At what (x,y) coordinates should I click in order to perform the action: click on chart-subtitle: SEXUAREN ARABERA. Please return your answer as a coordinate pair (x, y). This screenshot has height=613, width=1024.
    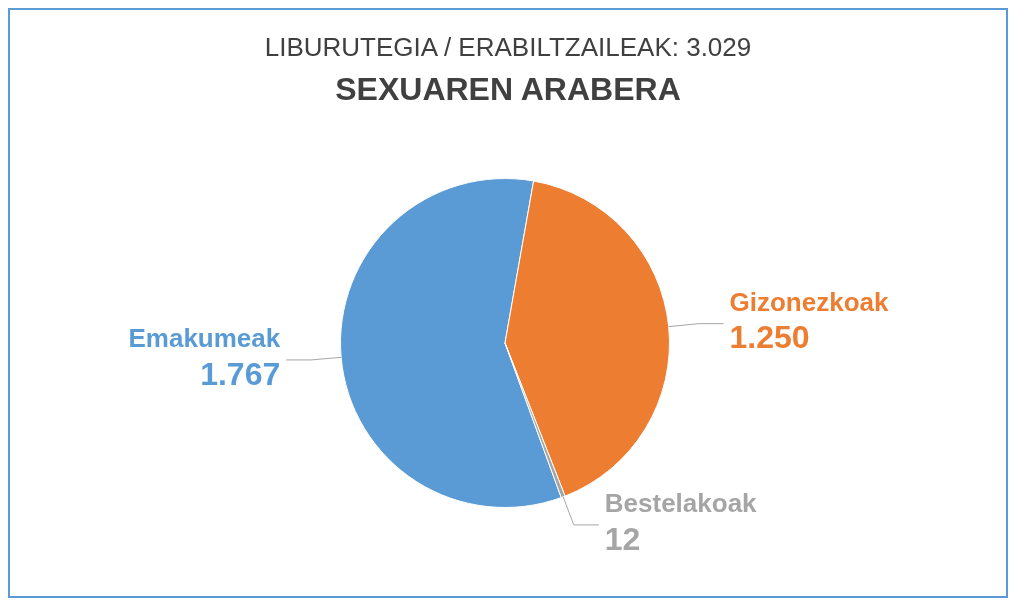
    Looking at the image, I should click on (508, 89).